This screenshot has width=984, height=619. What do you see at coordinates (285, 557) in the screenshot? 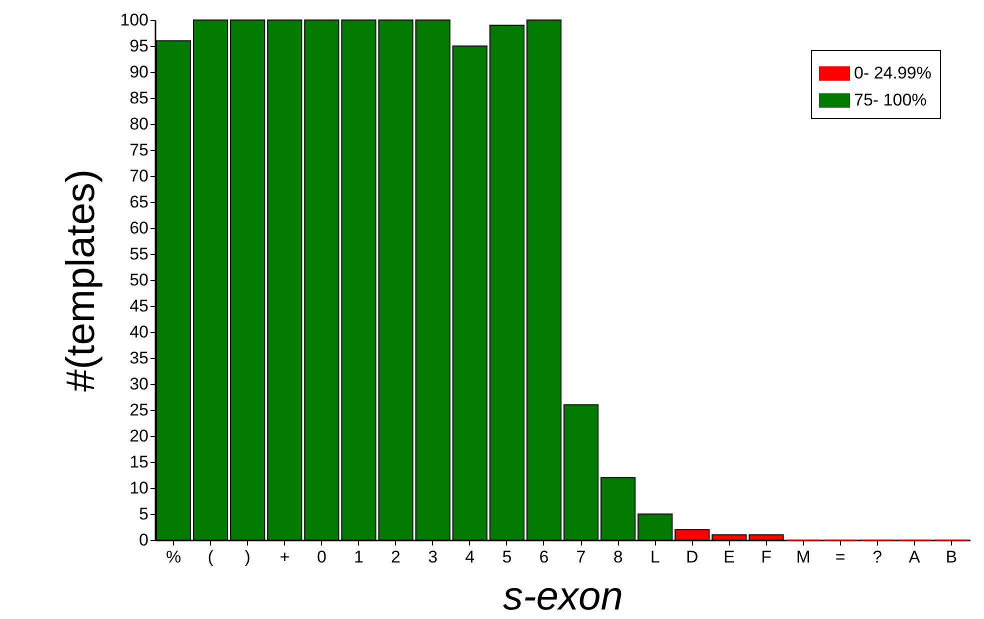
I see `x-tick-label: +` at bounding box center [285, 557].